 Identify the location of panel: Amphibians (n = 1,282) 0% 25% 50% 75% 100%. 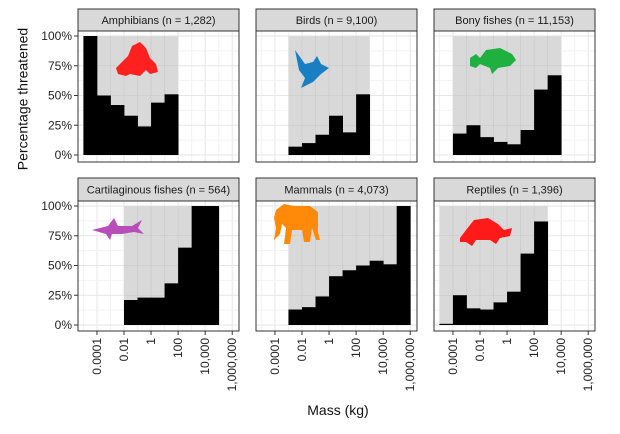
(140, 85).